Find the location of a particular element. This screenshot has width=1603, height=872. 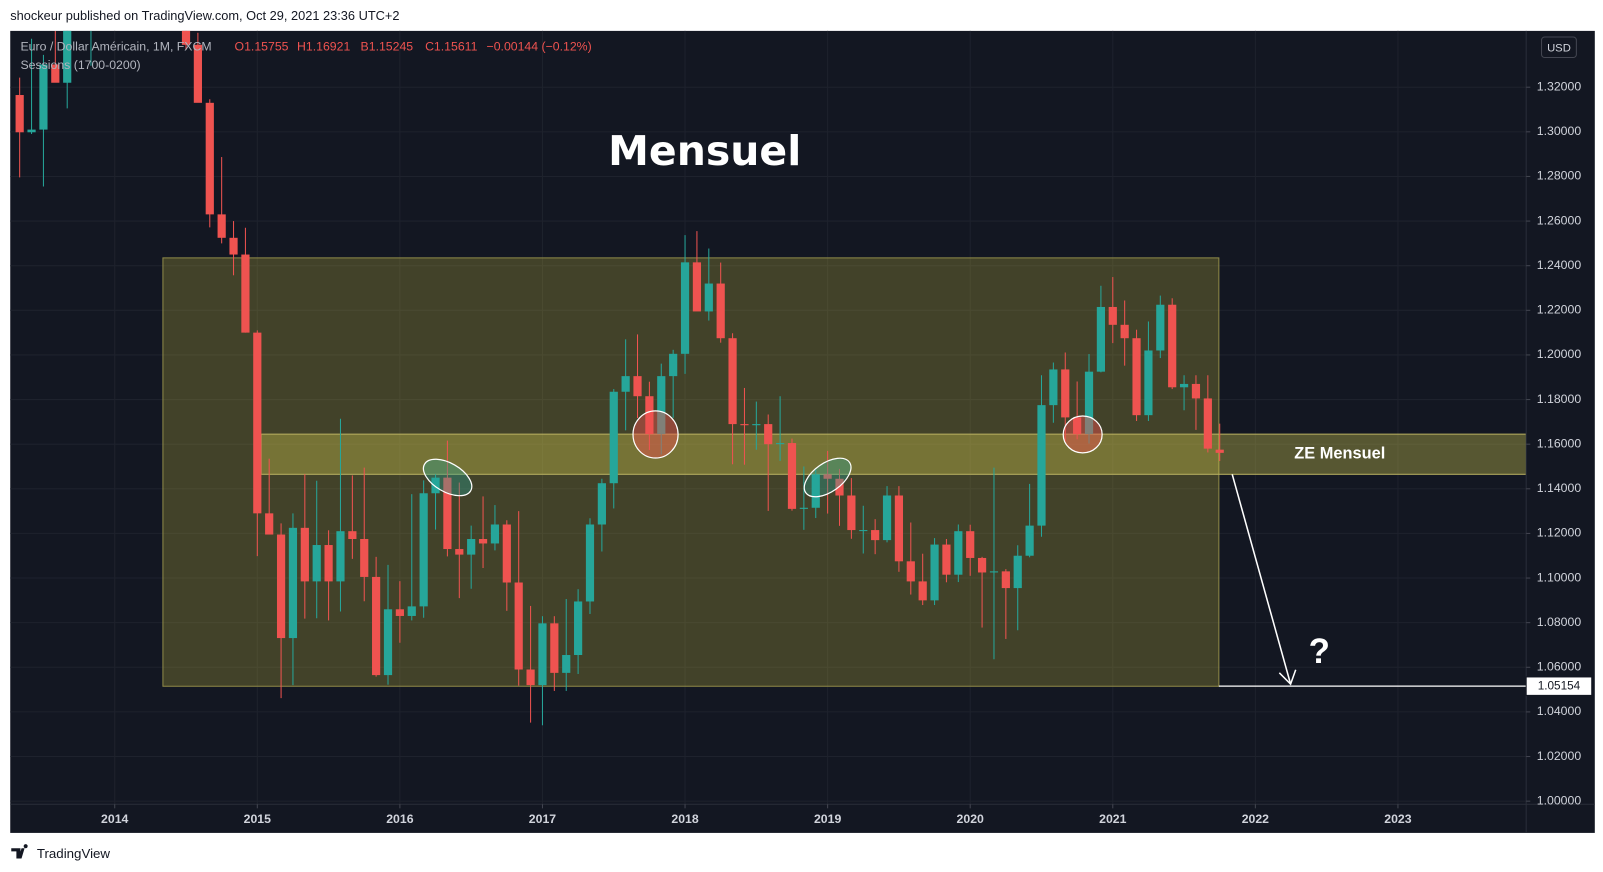

y-tick-label: 1.28000 is located at coordinates (1559, 176).